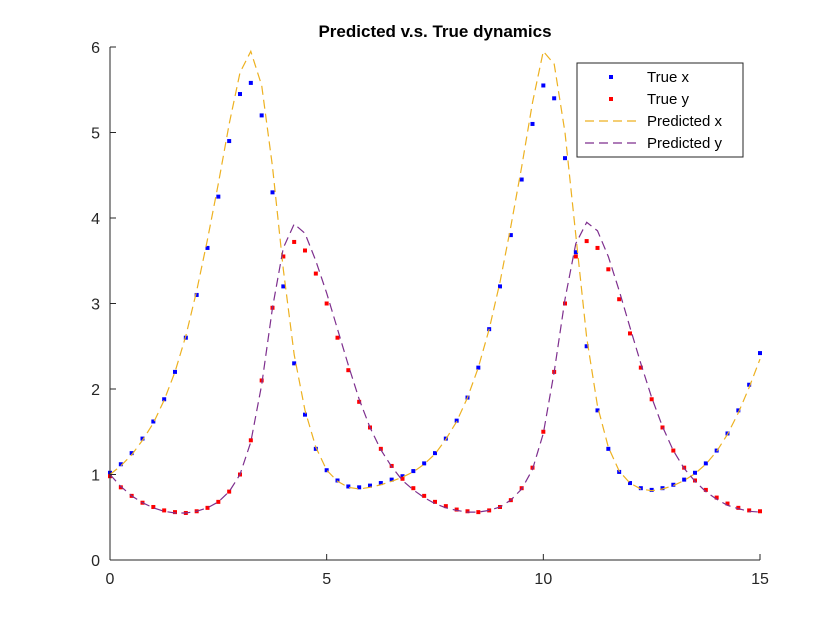 This screenshot has width=840, height=630. What do you see at coordinates (543, 579) in the screenshot?
I see `x-tick-label: 10` at bounding box center [543, 579].